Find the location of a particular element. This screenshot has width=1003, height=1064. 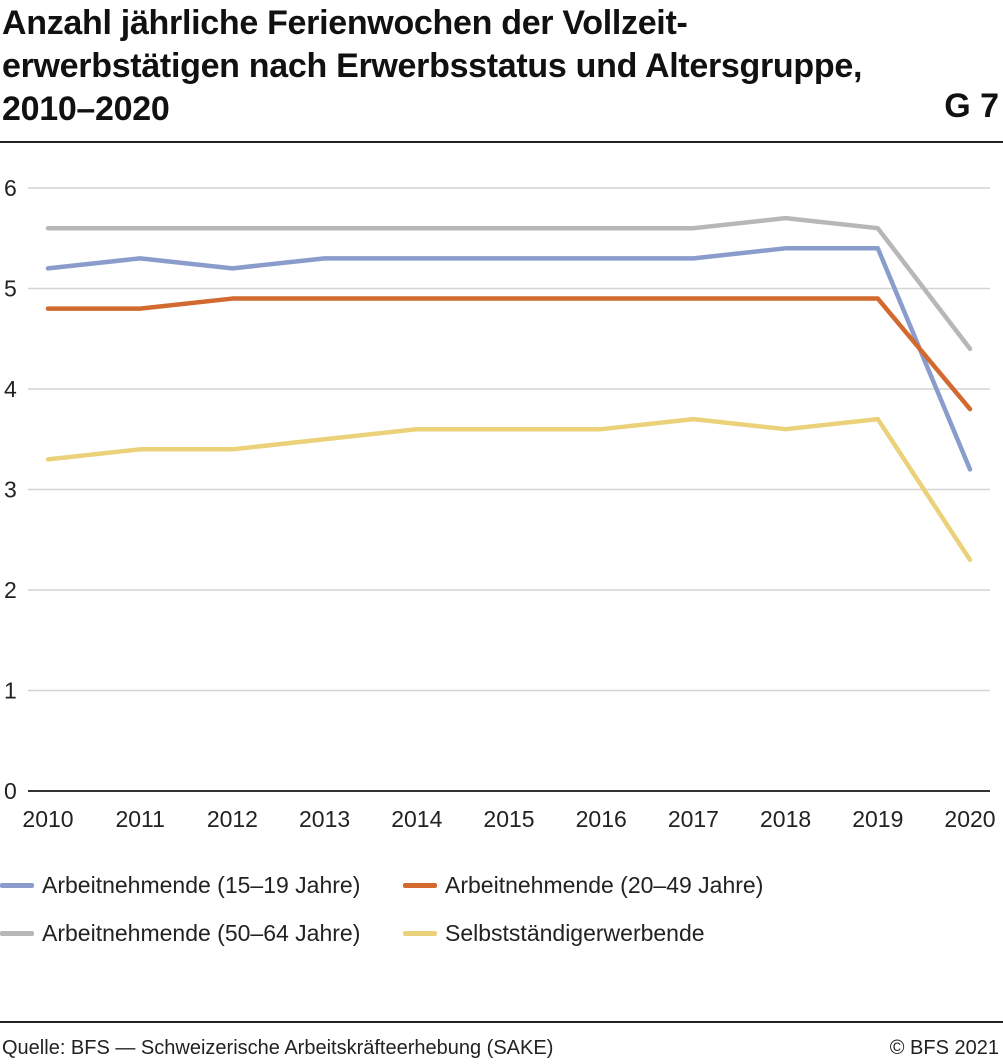

y-tick-label: 2 is located at coordinates (10, 590).